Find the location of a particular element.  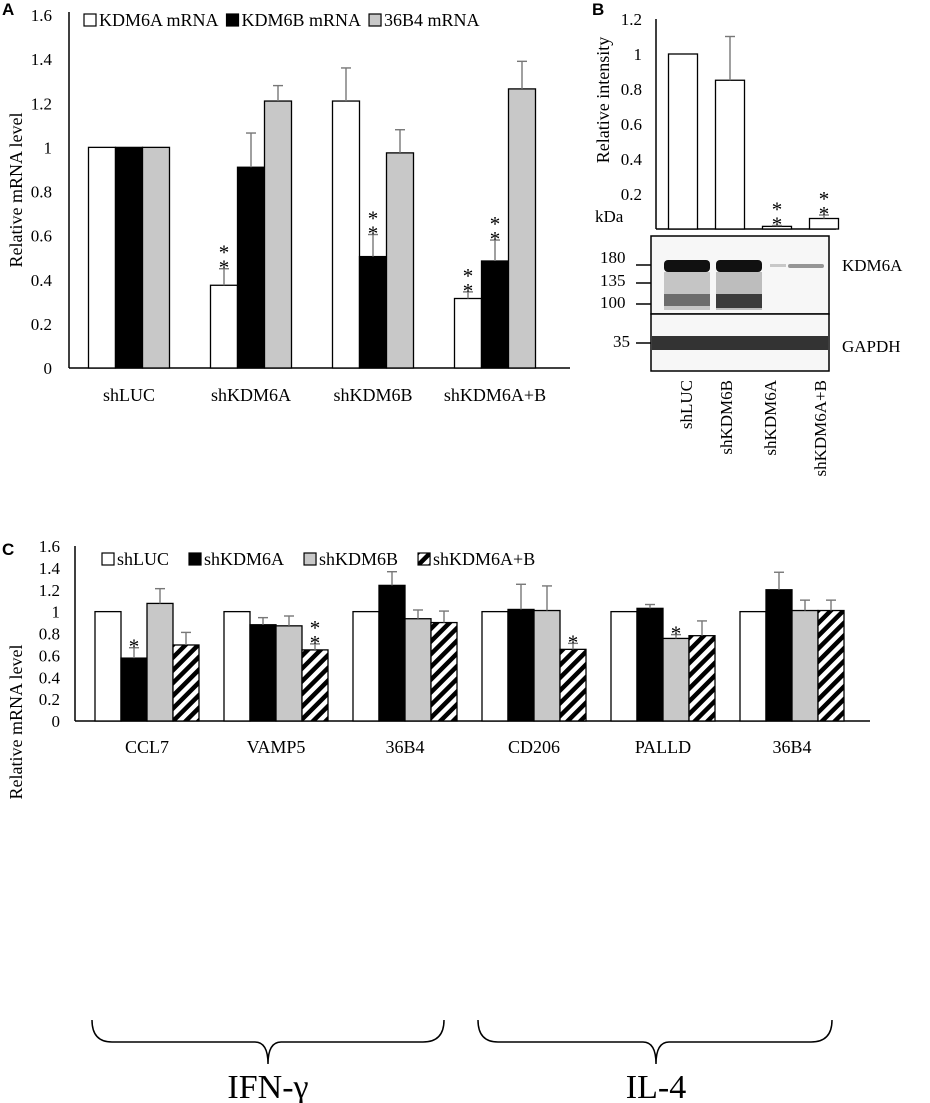

x-category-label: 36B4 is located at coordinates (404, 747).